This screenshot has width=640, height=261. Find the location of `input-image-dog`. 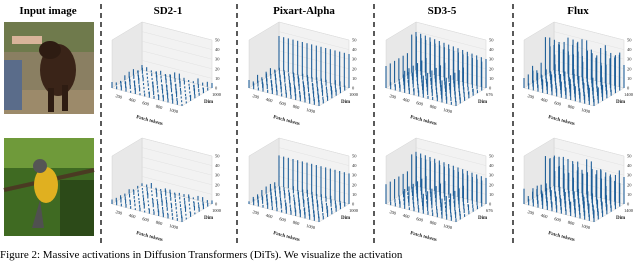

input-image-dog is located at coordinates (49, 68).